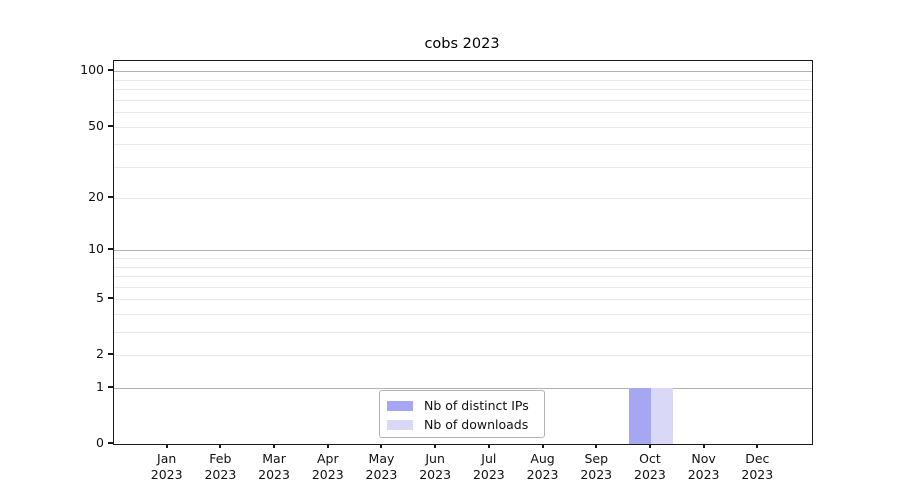  Describe the element at coordinates (274, 466) in the screenshot. I see `x-tick-label-mar-2023: Mar 2023` at that location.